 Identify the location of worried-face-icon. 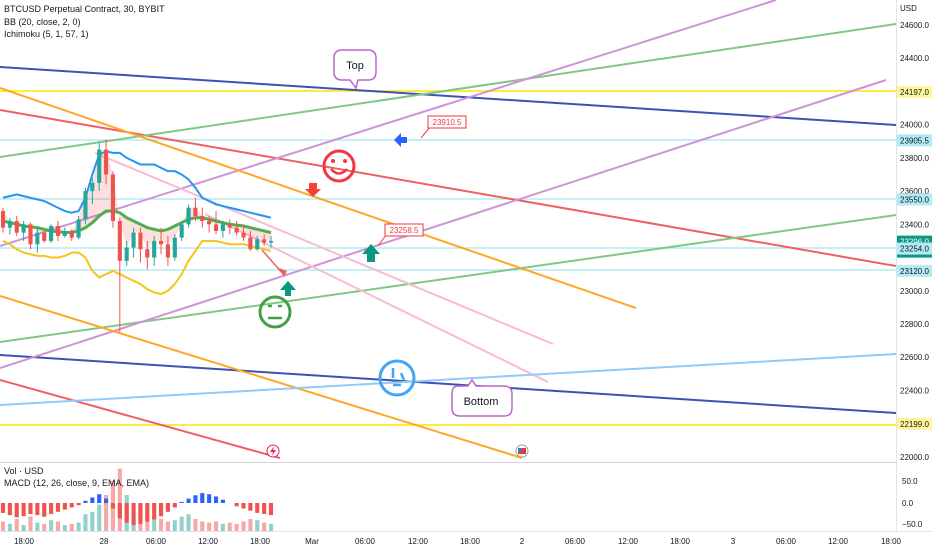
(397, 378).